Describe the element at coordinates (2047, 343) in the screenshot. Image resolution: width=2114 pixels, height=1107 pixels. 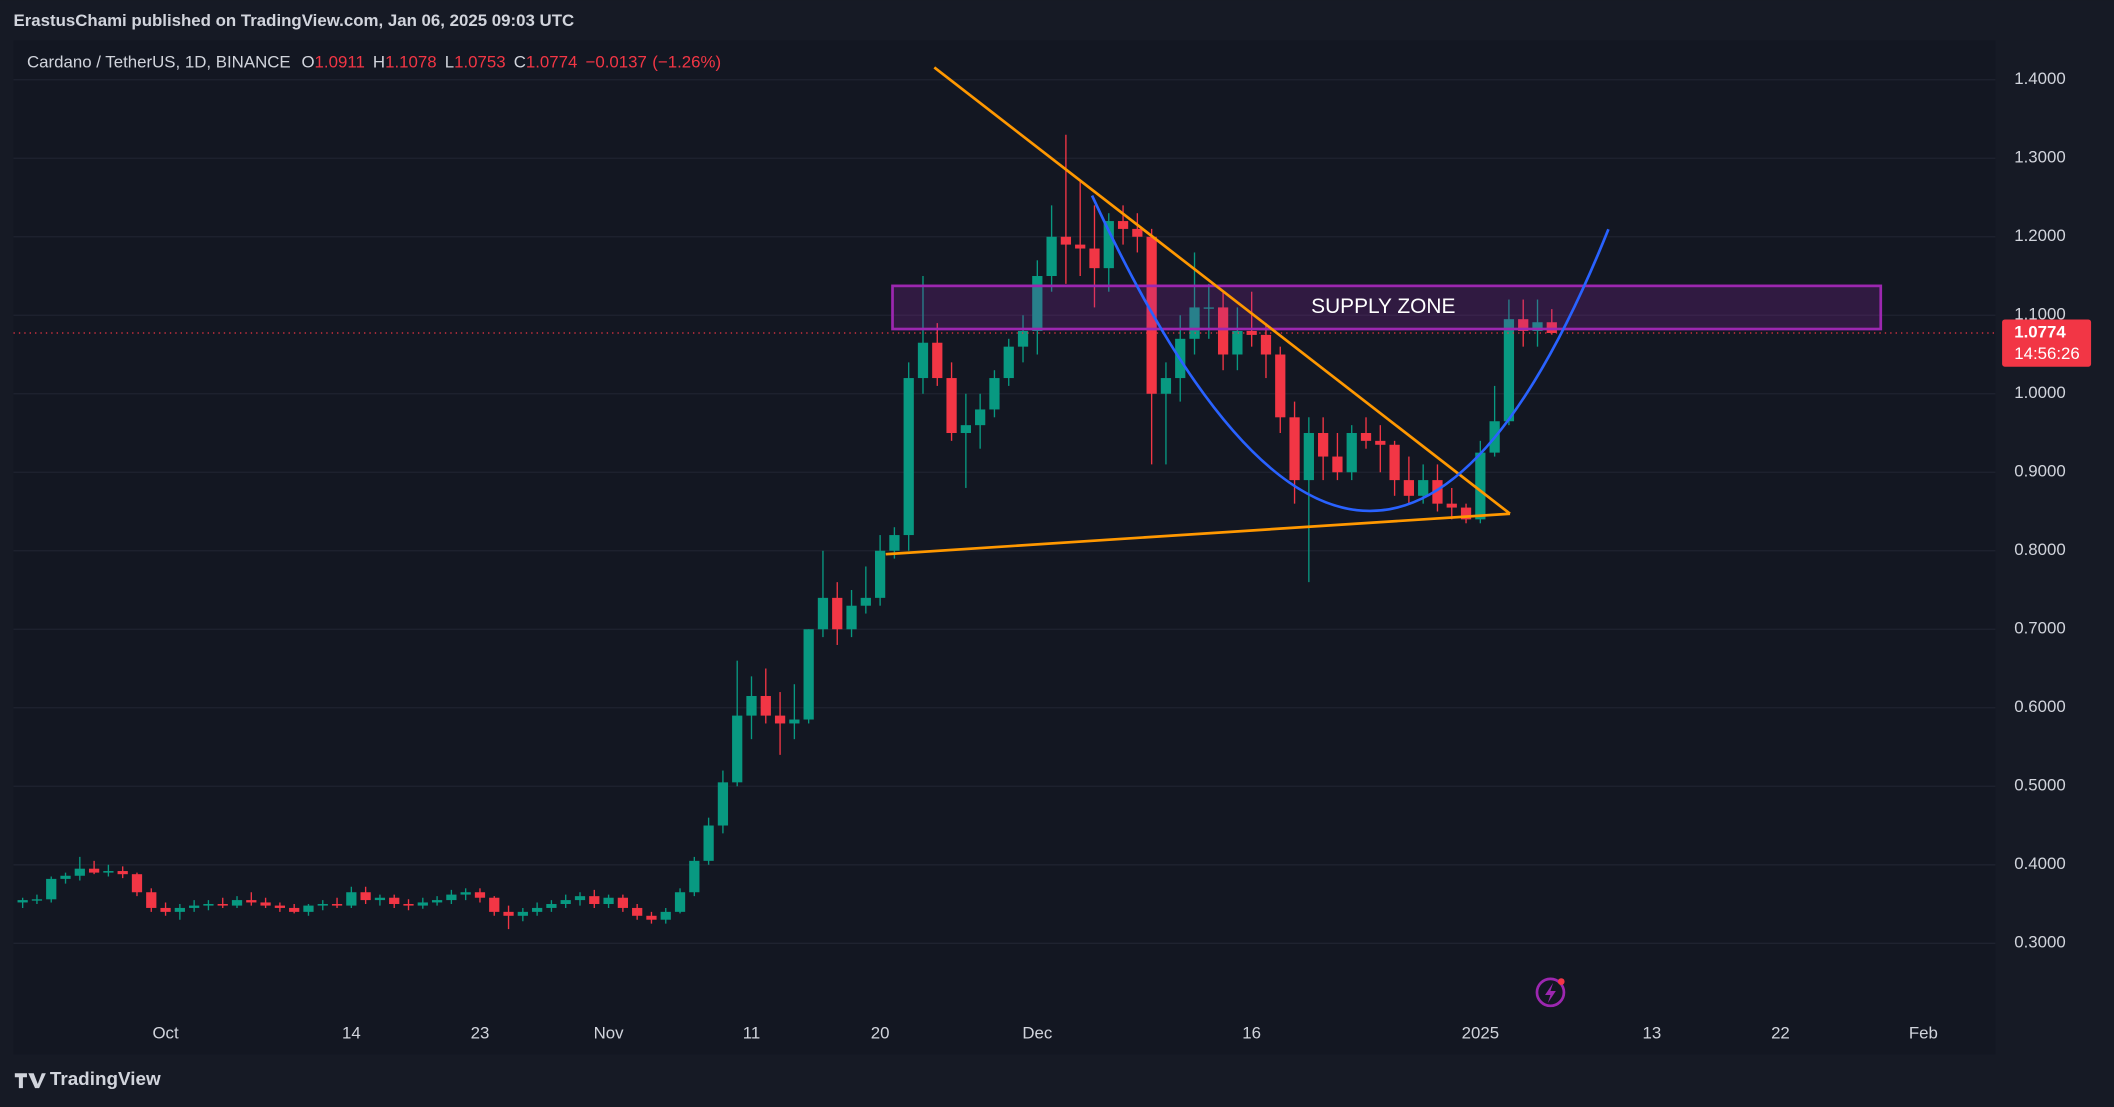
I see `price-tag-box` at that location.